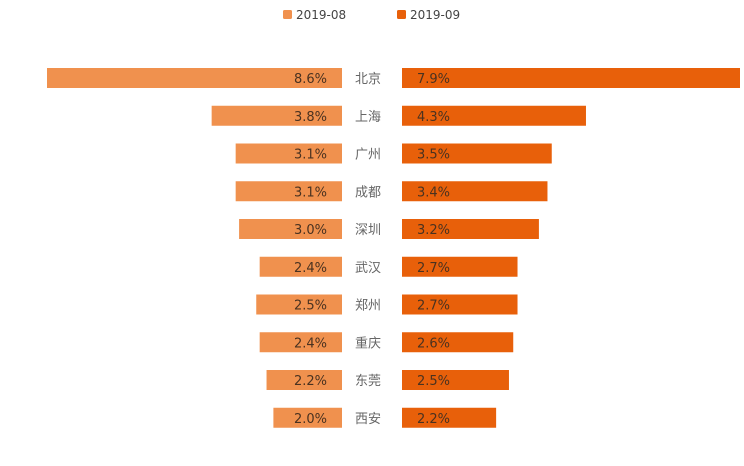 The image size is (744, 466). I want to click on category-label-3: 成都, so click(368, 192).